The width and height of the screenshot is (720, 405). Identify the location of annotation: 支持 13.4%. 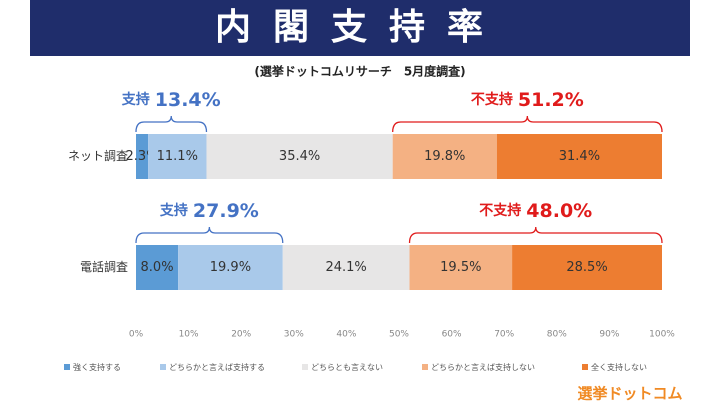
(171, 100).